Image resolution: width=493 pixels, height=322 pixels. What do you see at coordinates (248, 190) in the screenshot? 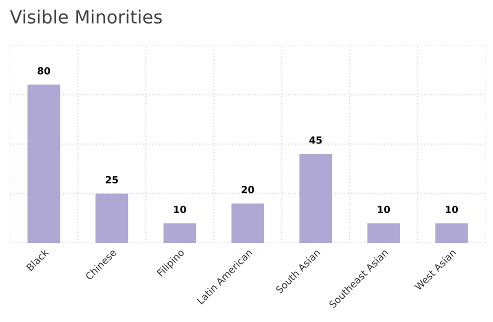
I see `data-label: 20` at bounding box center [248, 190].